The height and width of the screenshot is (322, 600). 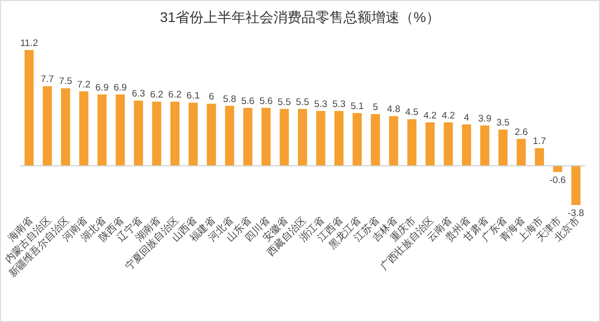 What do you see at coordinates (357, 106) in the screenshot?
I see `data-label: 5.1` at bounding box center [357, 106].